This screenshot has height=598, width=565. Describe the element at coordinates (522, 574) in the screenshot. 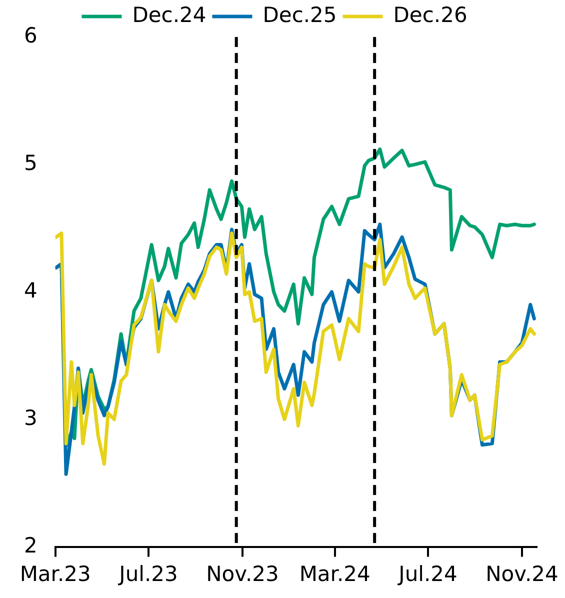

I see `x-tick-label: Nov.24` at that location.